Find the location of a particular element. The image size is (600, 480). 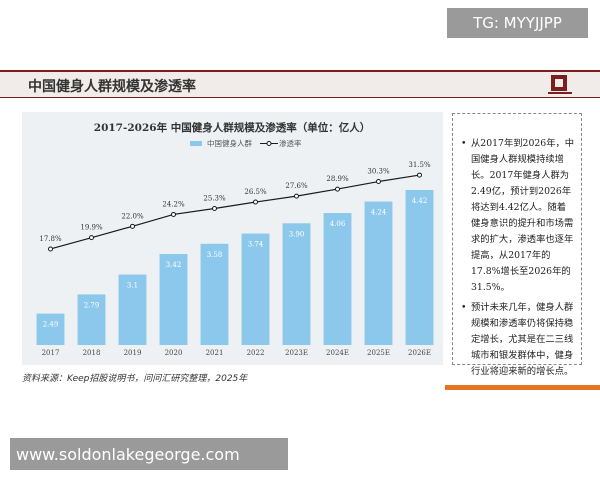

bar-value-label: 3.42 is located at coordinates (174, 265).